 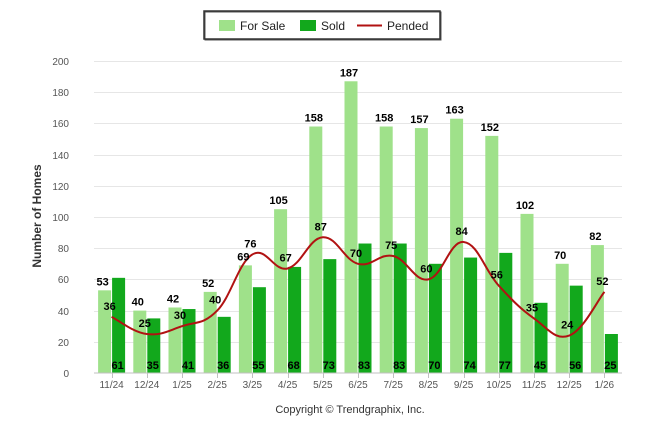 I want to click on legend-label-sold: Sold, so click(x=333, y=26).